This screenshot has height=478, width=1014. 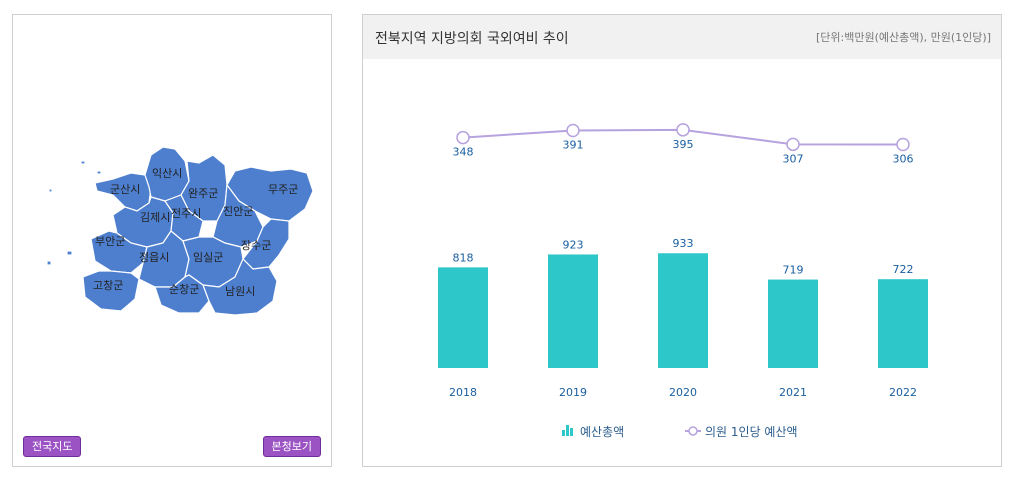 What do you see at coordinates (683, 243) in the screenshot?
I see `bar-value-label: 933` at bounding box center [683, 243].